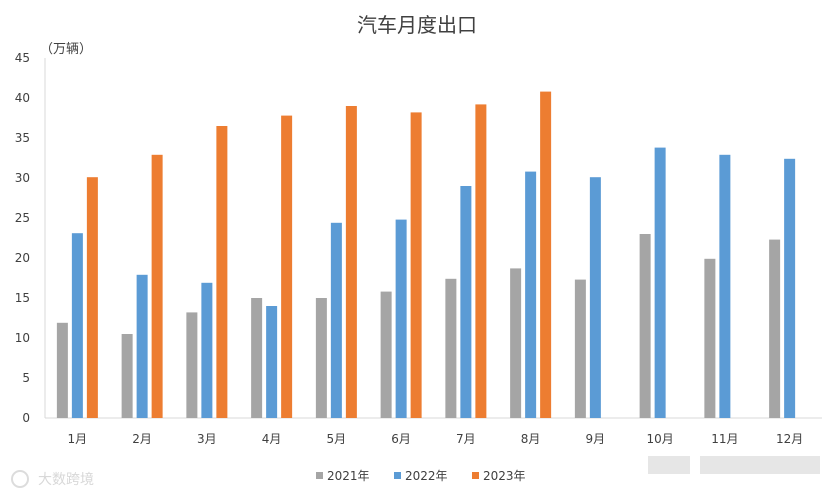  I want to click on legend-label: 2021年, so click(348, 476).